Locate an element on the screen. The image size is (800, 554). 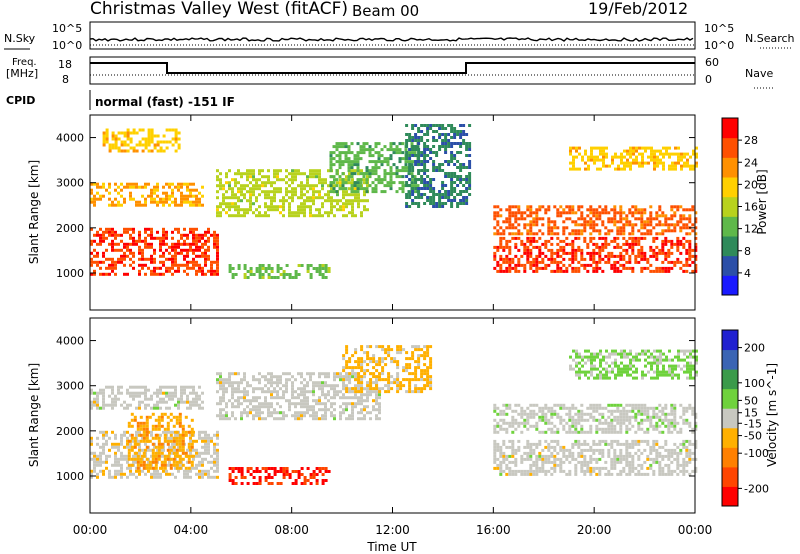
nave-label: Nave is located at coordinates (759, 73).